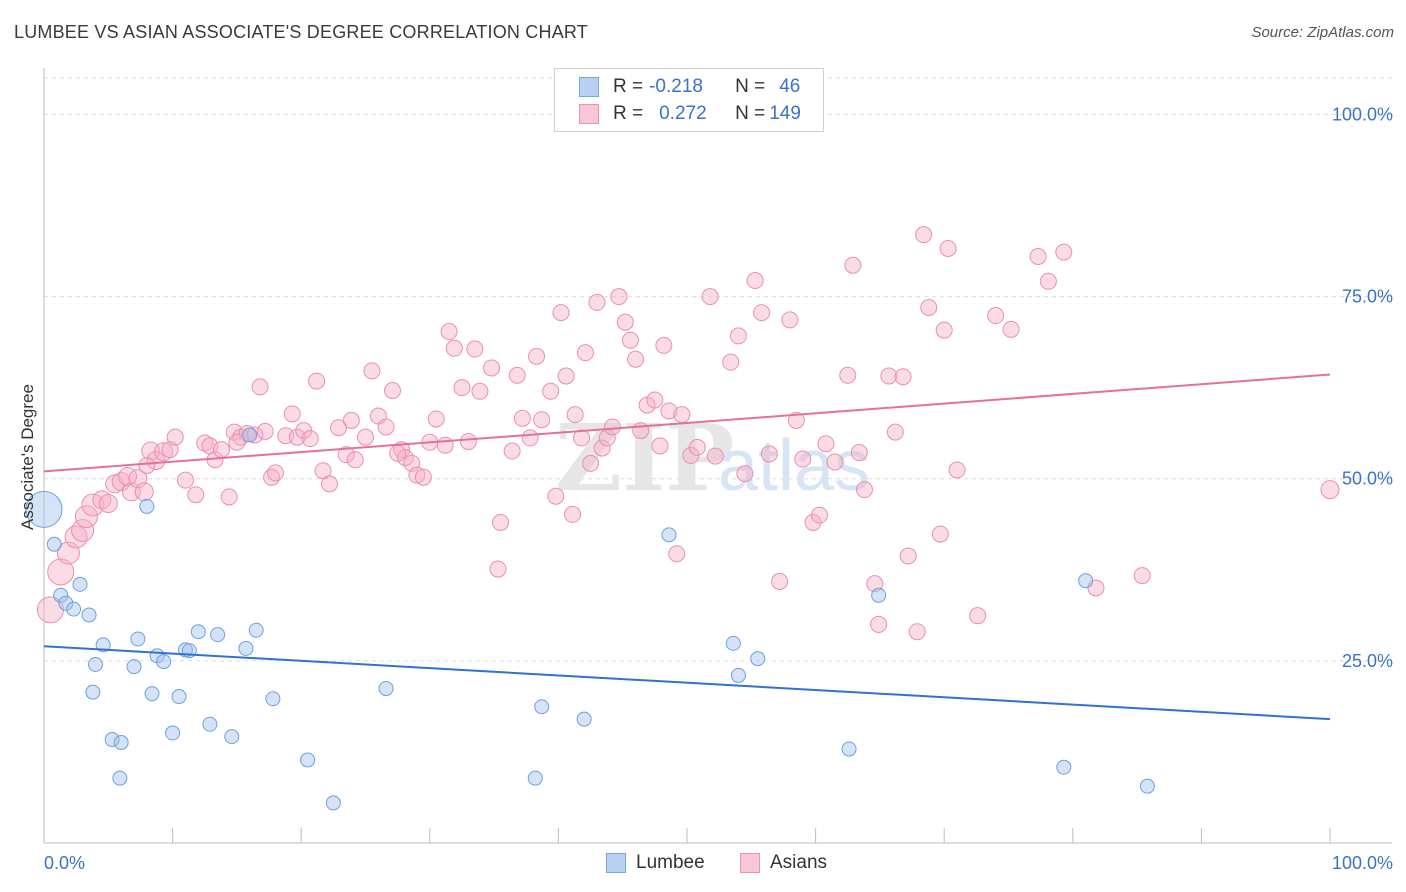  Describe the element at coordinates (683, 113) in the screenshot. I see `asians-r-value: 0.272` at that location.